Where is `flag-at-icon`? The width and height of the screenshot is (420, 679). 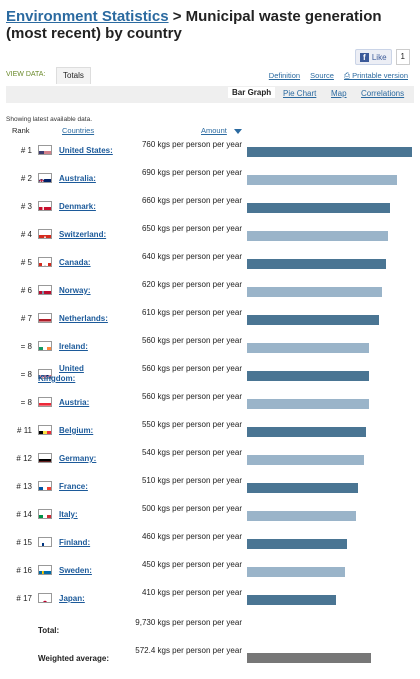 flag-at-icon is located at coordinates (45, 402).